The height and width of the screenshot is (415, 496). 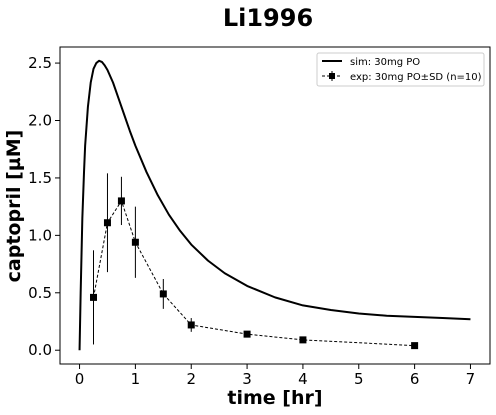 What do you see at coordinates (471, 379) in the screenshot?
I see `x-tick-label: 7` at bounding box center [471, 379].